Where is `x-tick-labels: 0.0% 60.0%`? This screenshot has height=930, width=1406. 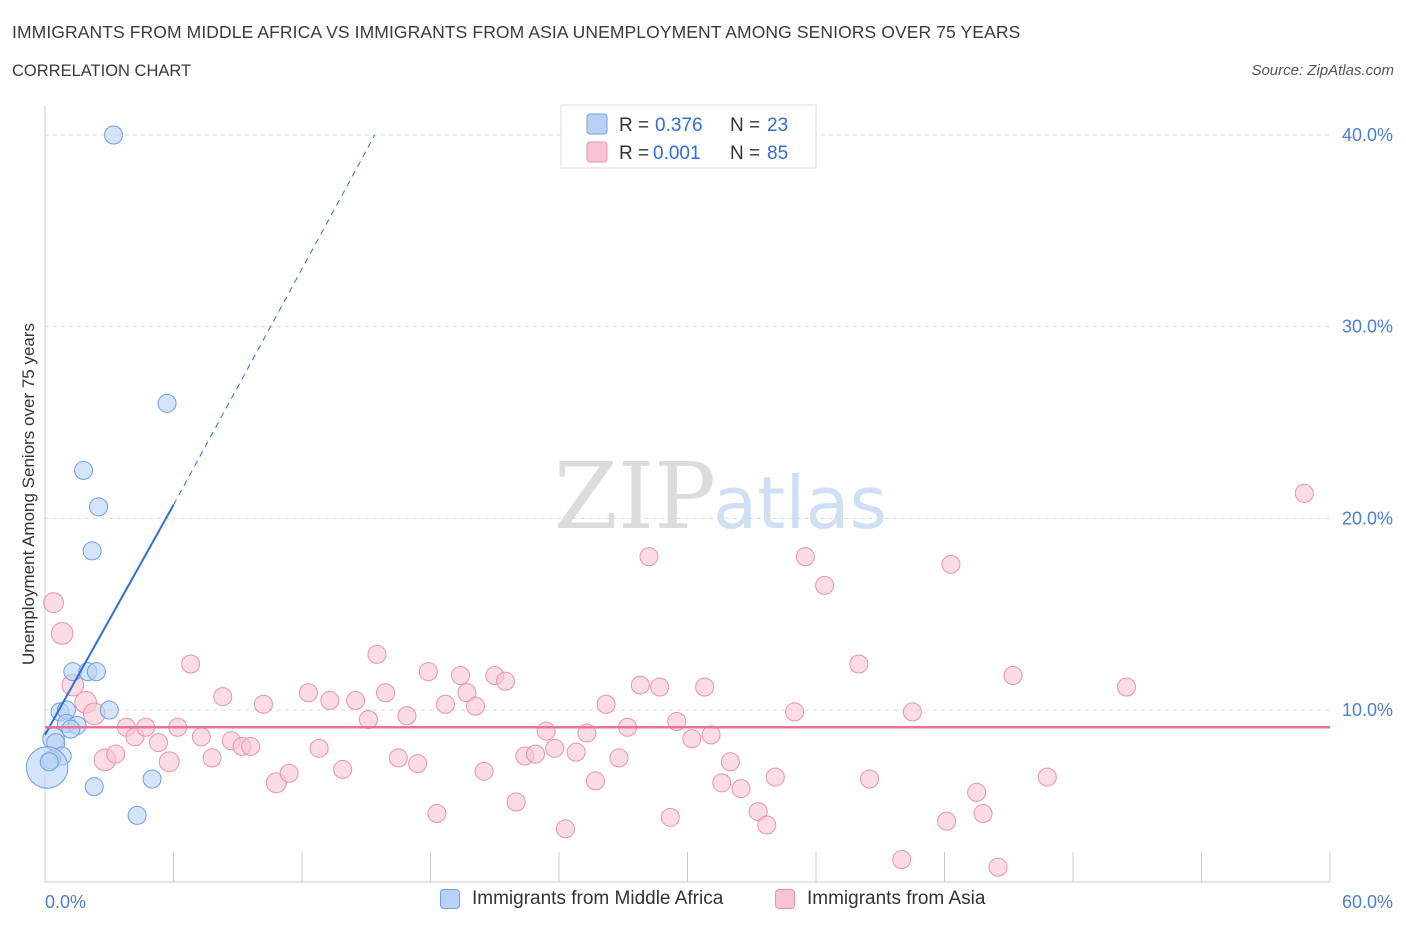 x-tick-labels: 0.0% 60.0% is located at coordinates (719, 902).